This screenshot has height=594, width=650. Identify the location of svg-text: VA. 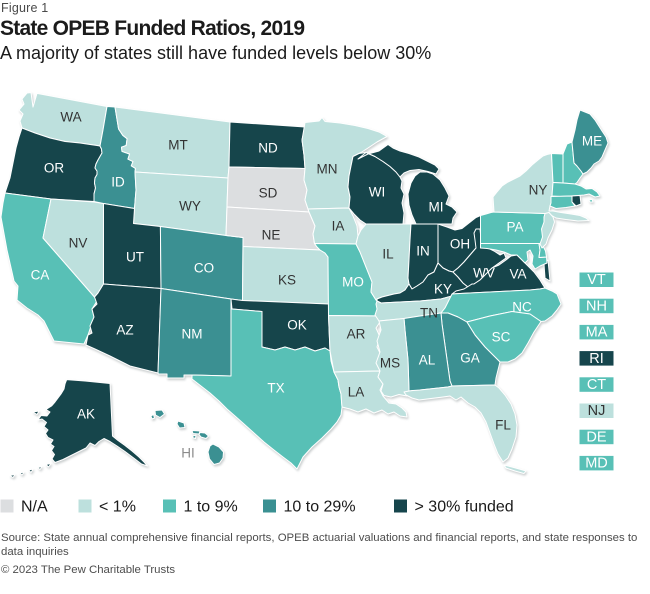
(517, 274).